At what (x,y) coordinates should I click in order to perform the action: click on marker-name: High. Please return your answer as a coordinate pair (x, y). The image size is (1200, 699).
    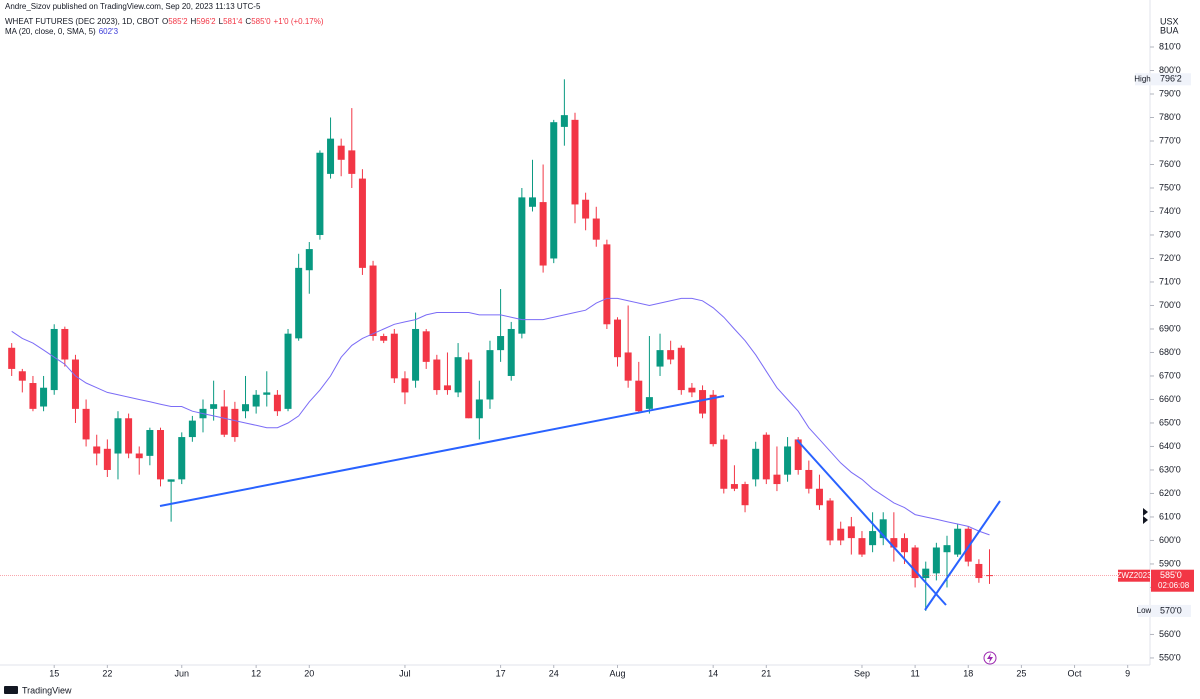
    Looking at the image, I should click on (1142, 78).